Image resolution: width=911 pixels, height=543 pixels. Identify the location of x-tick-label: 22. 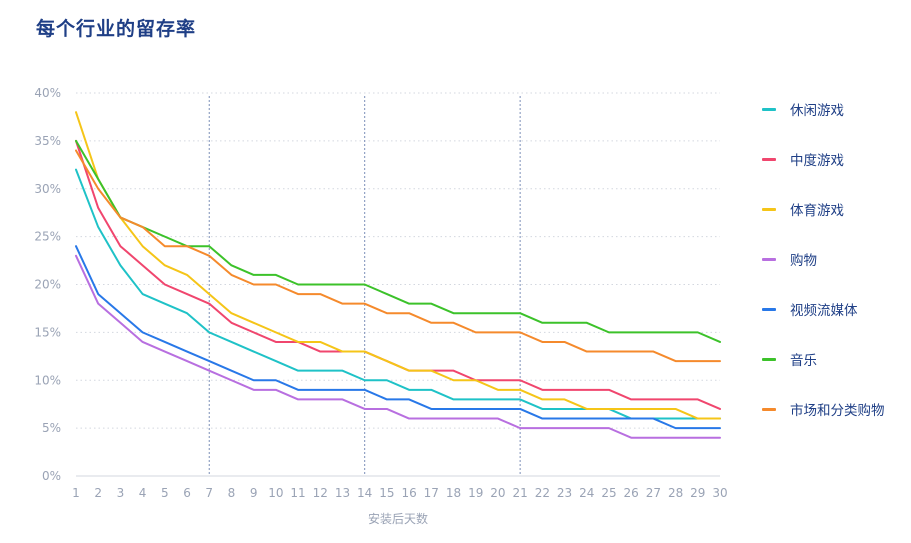
(542, 493).